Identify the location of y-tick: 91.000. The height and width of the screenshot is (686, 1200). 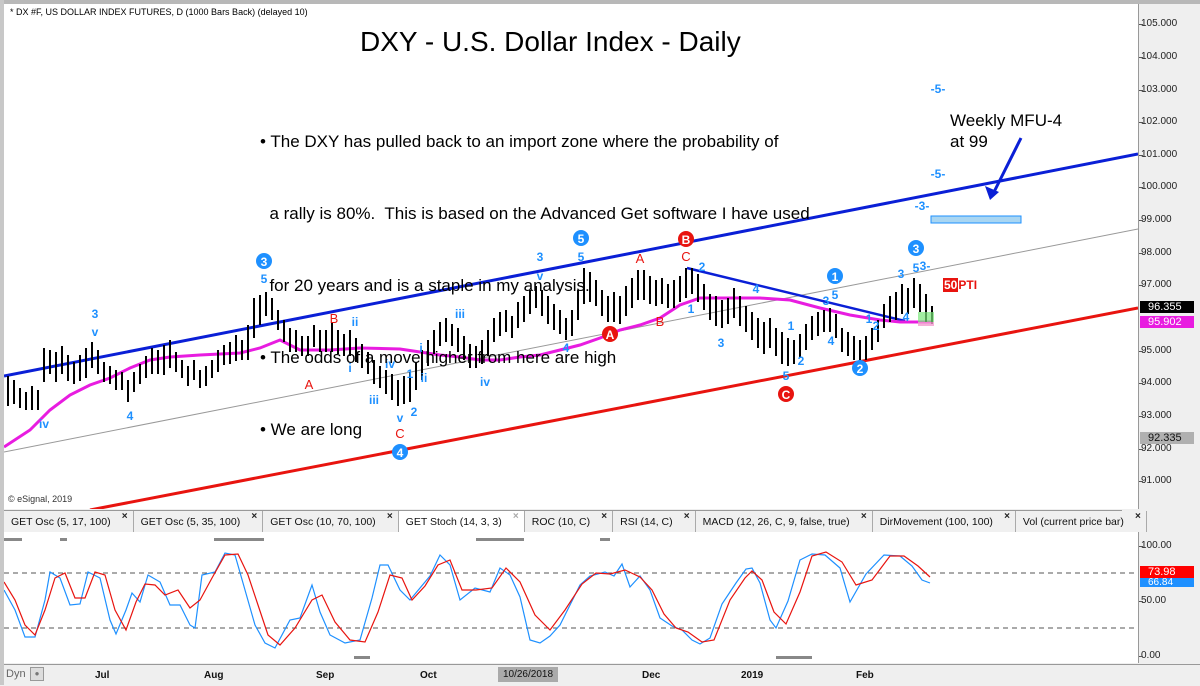
(1155, 480).